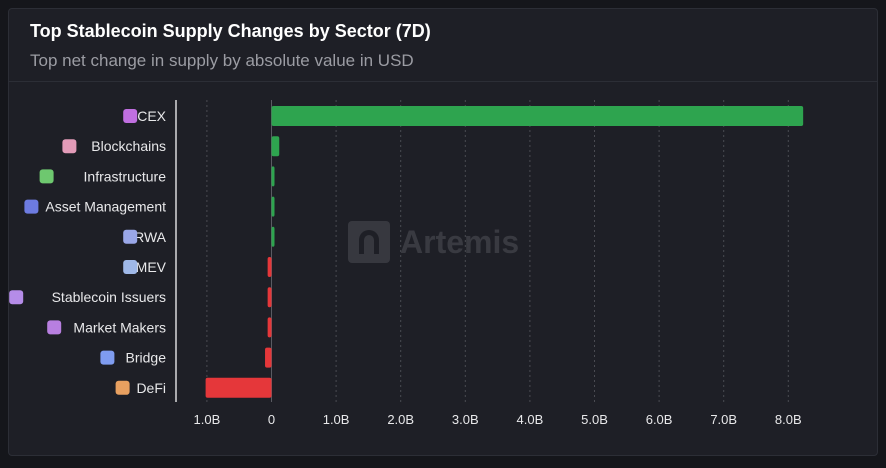  Describe the element at coordinates (275, 146) in the screenshot. I see `bar-blockchains` at that location.